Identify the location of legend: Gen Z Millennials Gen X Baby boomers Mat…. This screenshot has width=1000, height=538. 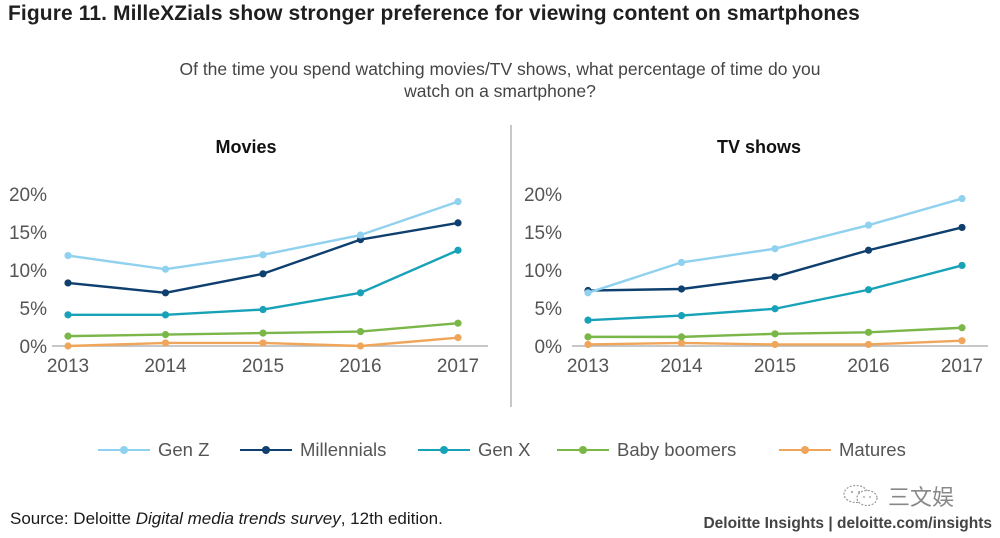
(500, 450).